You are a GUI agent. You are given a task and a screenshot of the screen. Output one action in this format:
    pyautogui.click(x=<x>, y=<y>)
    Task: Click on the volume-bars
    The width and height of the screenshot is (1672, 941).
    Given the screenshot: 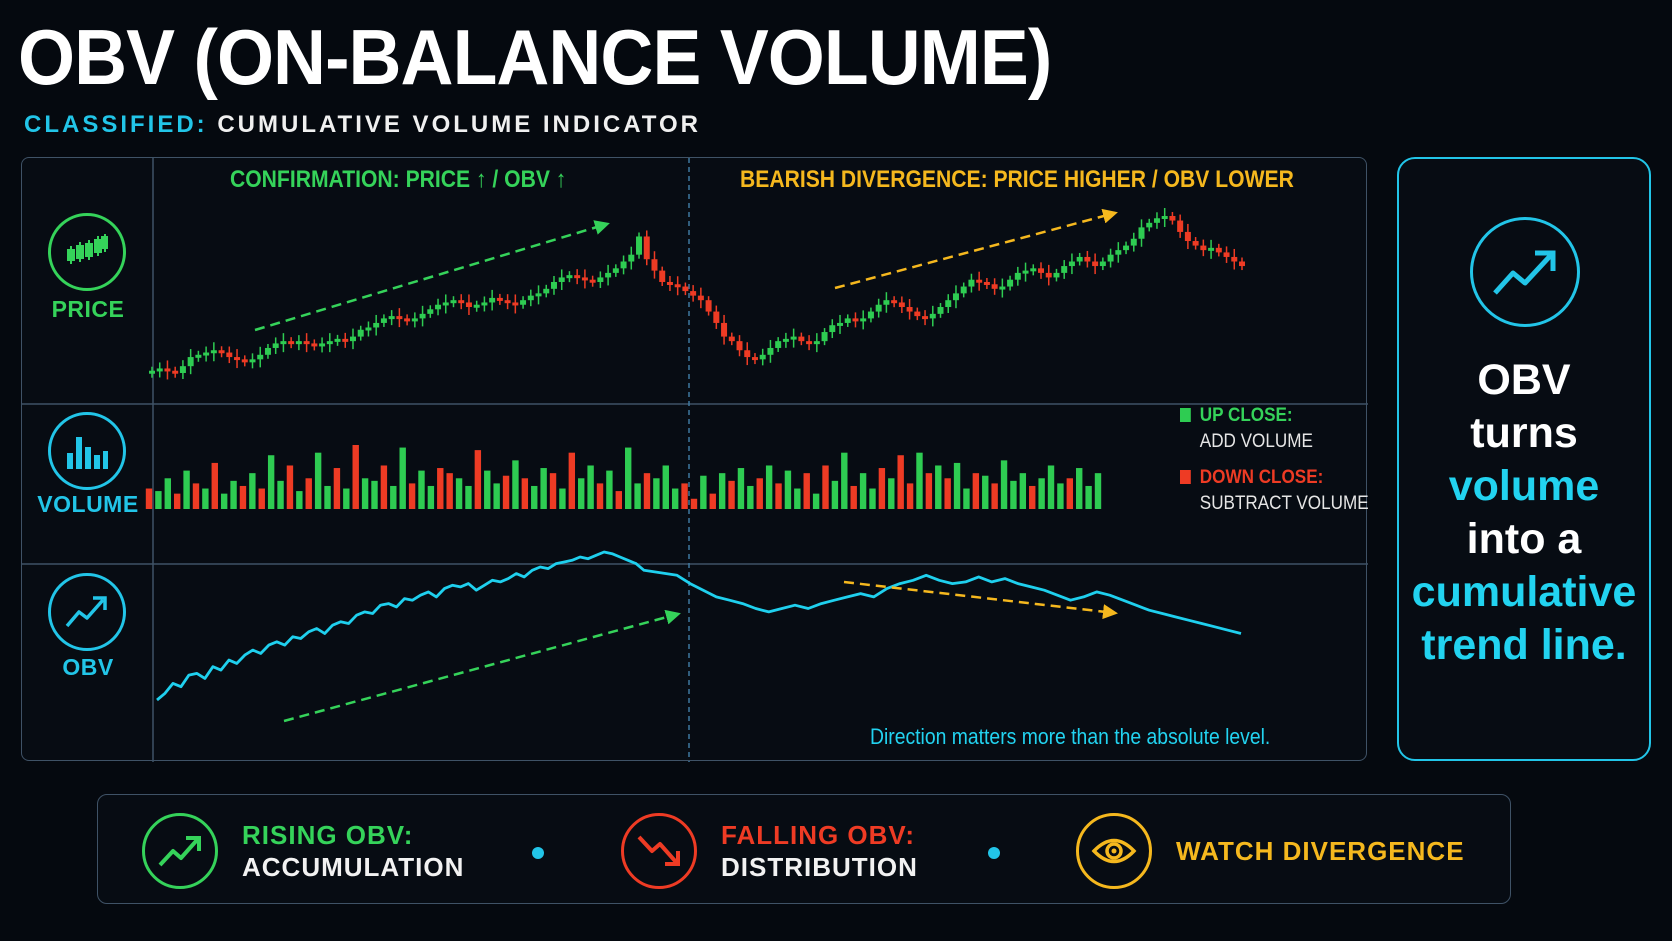 What is the action you would take?
    pyautogui.click(x=623, y=477)
    